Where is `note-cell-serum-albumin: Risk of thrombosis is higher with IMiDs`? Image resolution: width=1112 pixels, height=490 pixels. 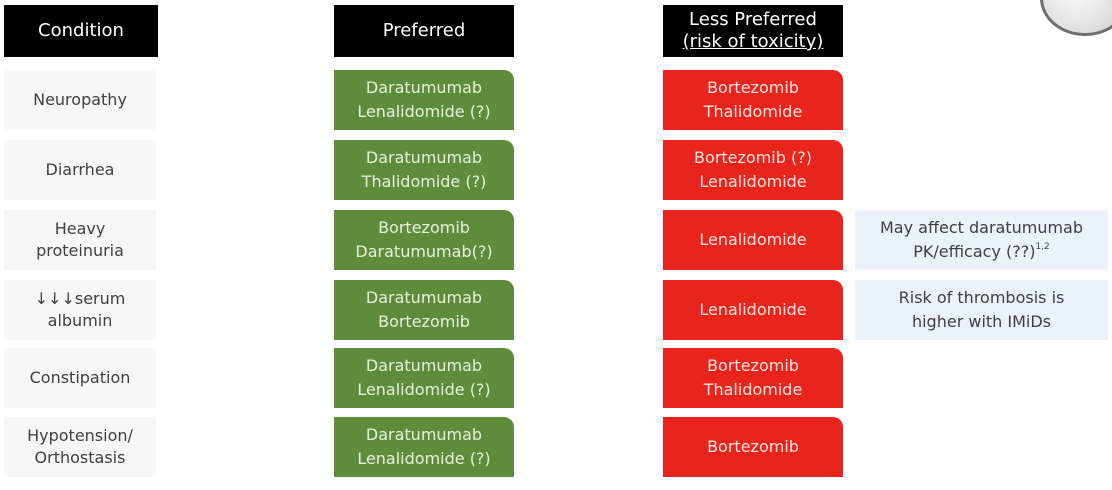
note-cell-serum-albumin: Risk of thrombosis is higher with IMiDs is located at coordinates (981, 310).